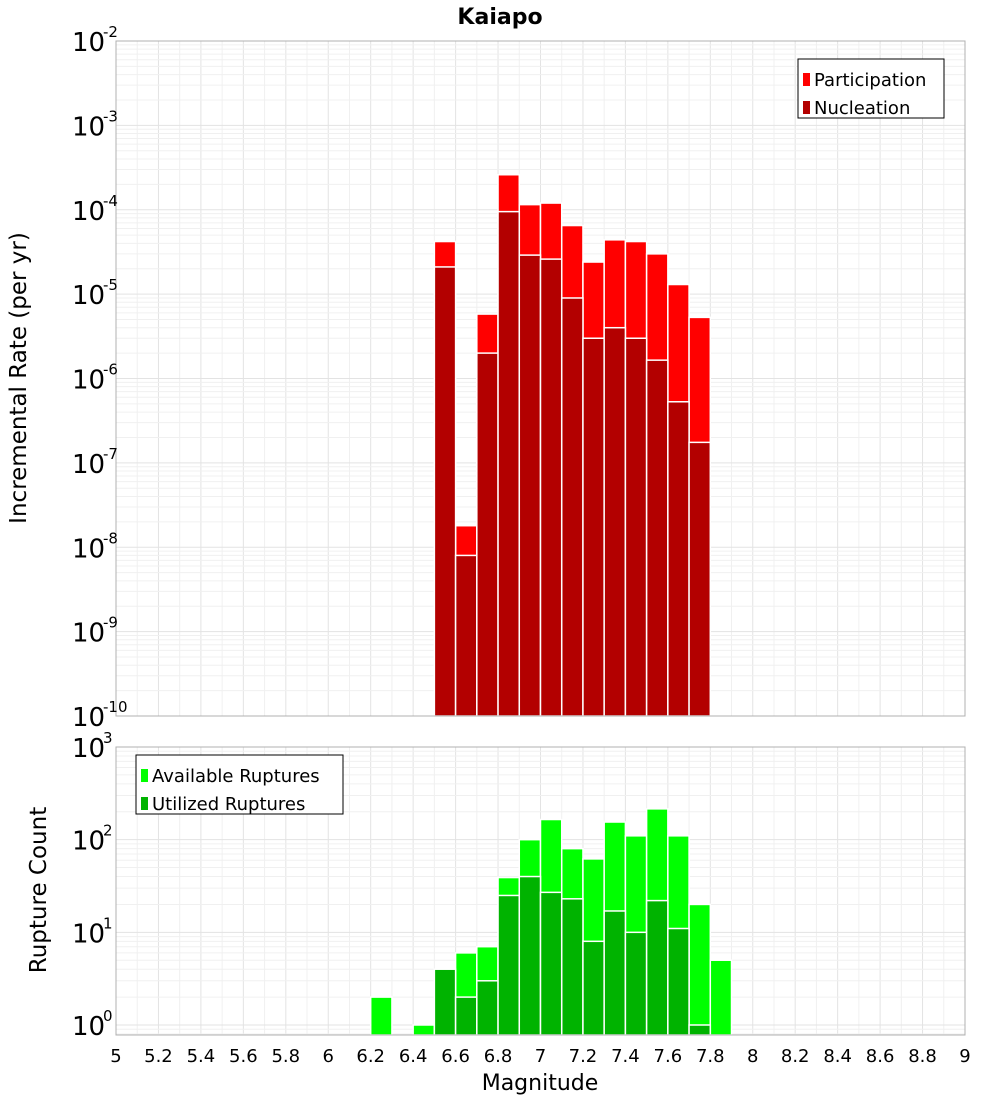 This screenshot has width=1000, height=1104. What do you see at coordinates (158, 1056) in the screenshot?
I see `x-tick-label: 5.2` at bounding box center [158, 1056].